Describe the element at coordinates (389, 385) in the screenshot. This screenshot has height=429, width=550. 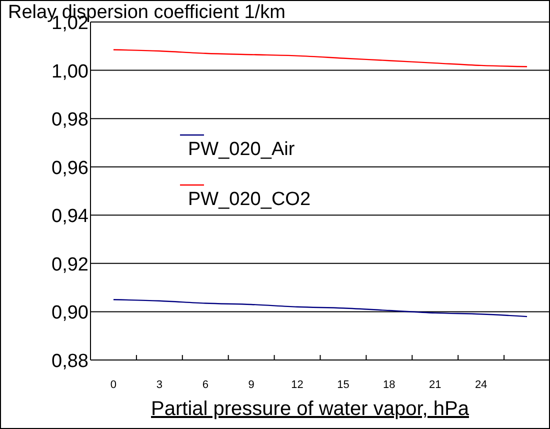
I see `x-tick-label: 18` at that location.